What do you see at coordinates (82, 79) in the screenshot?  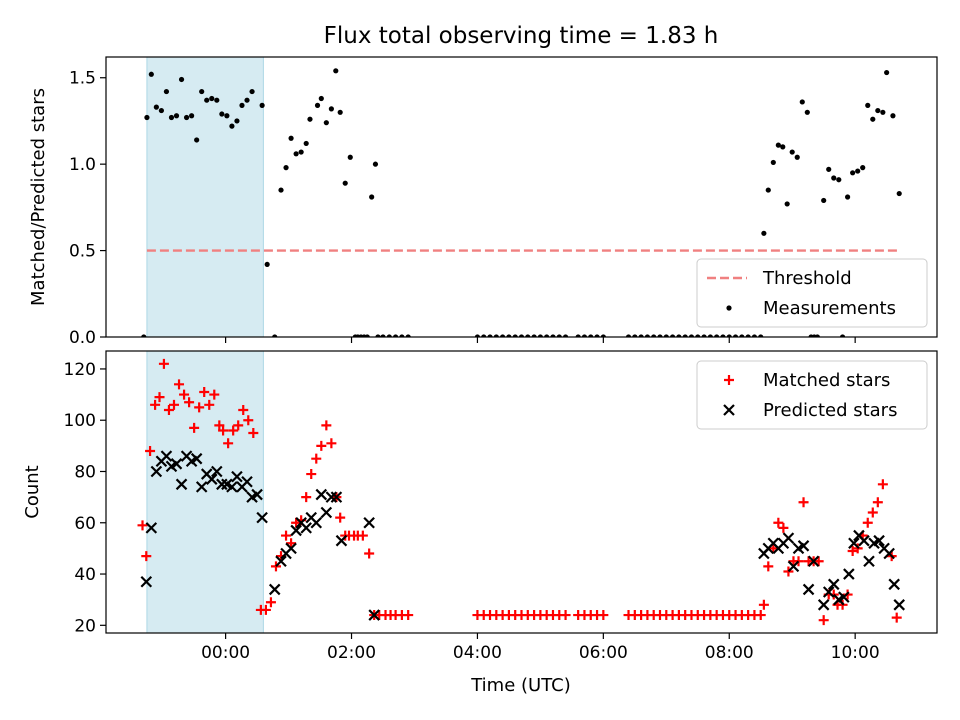 I see `ratio-panel-ytick-label: 1.5` at bounding box center [82, 79].